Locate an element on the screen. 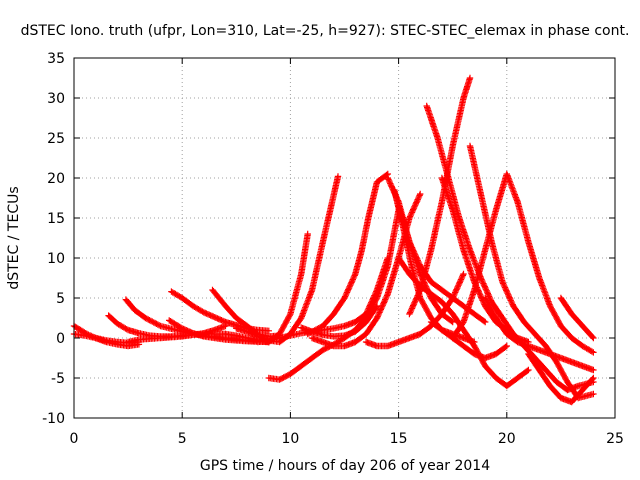  y-tick-label: 5 is located at coordinates (60, 299).